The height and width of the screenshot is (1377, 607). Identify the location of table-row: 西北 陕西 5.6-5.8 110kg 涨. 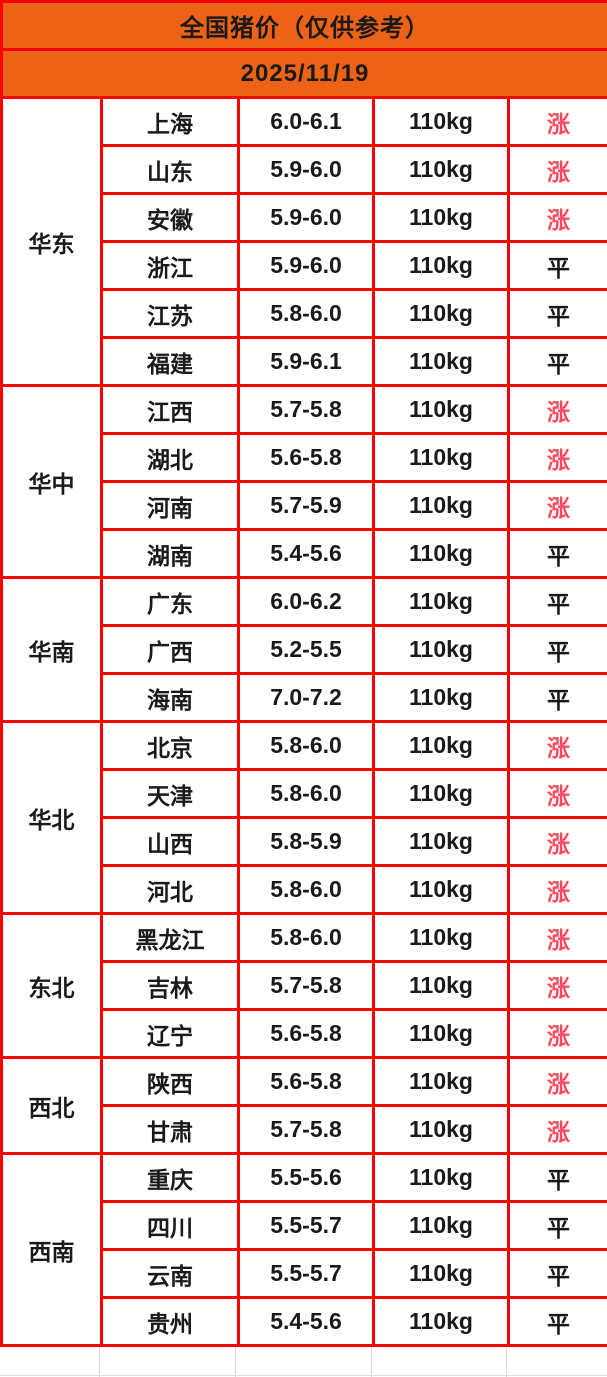
(303, 1105).